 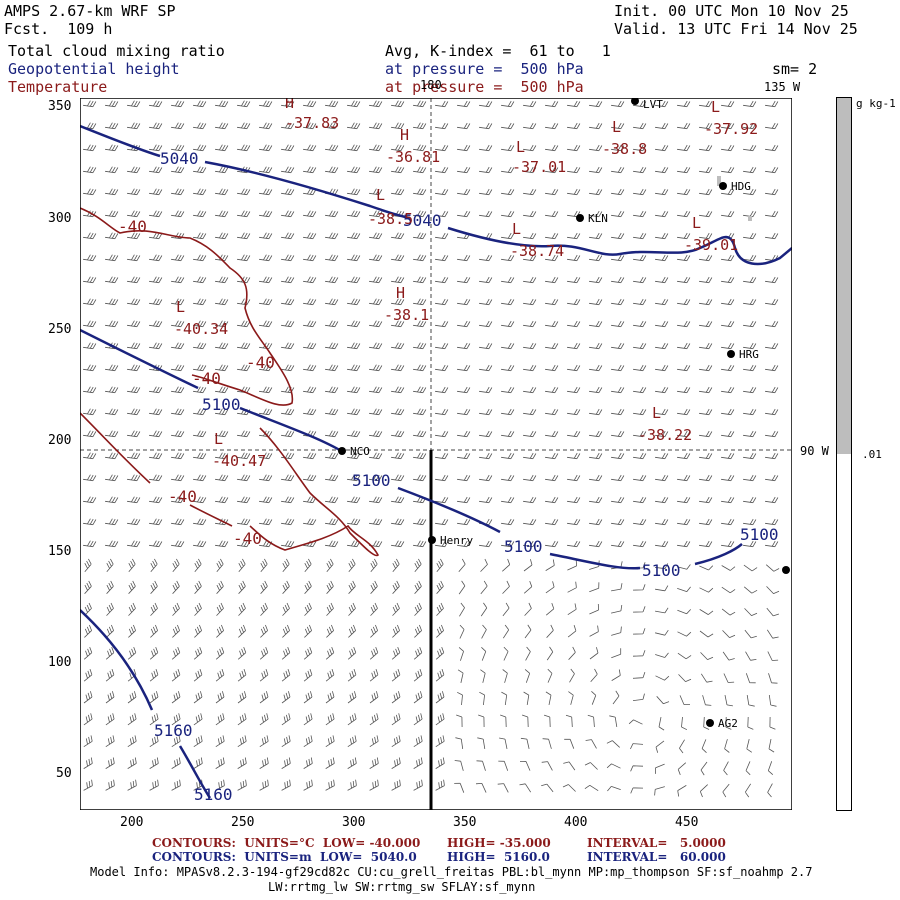 What do you see at coordinates (656, 843) in the screenshot?
I see `temp-contour-interval: INTERVAL= 5.0000` at bounding box center [656, 843].